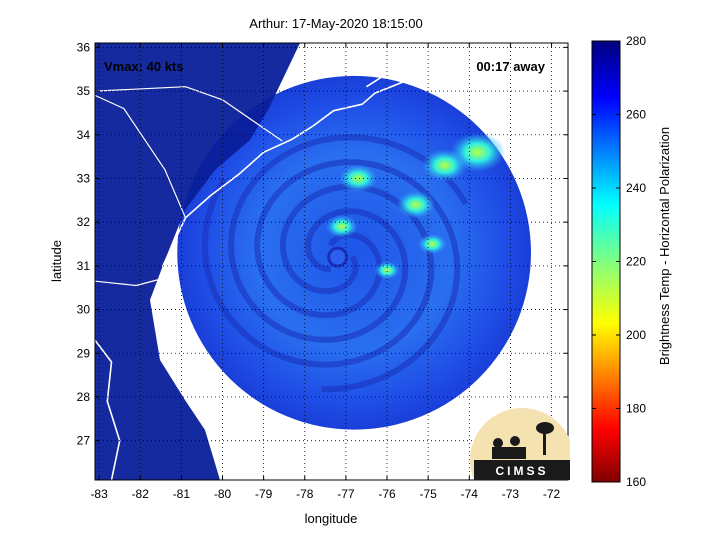  I want to click on y-tick-label: 28, so click(84, 397).